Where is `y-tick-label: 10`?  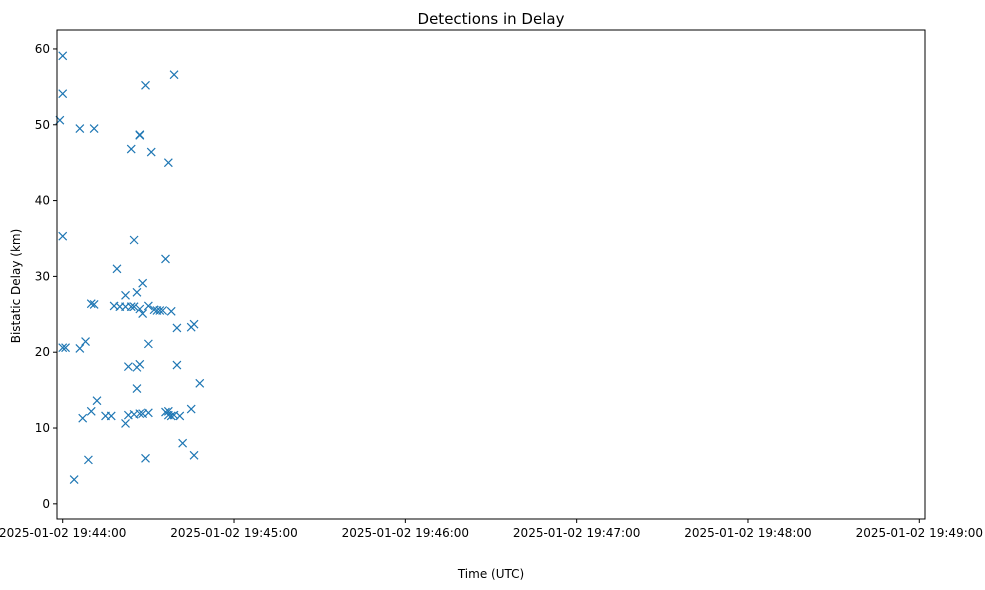
y-tick-label: 10 is located at coordinates (42, 428).